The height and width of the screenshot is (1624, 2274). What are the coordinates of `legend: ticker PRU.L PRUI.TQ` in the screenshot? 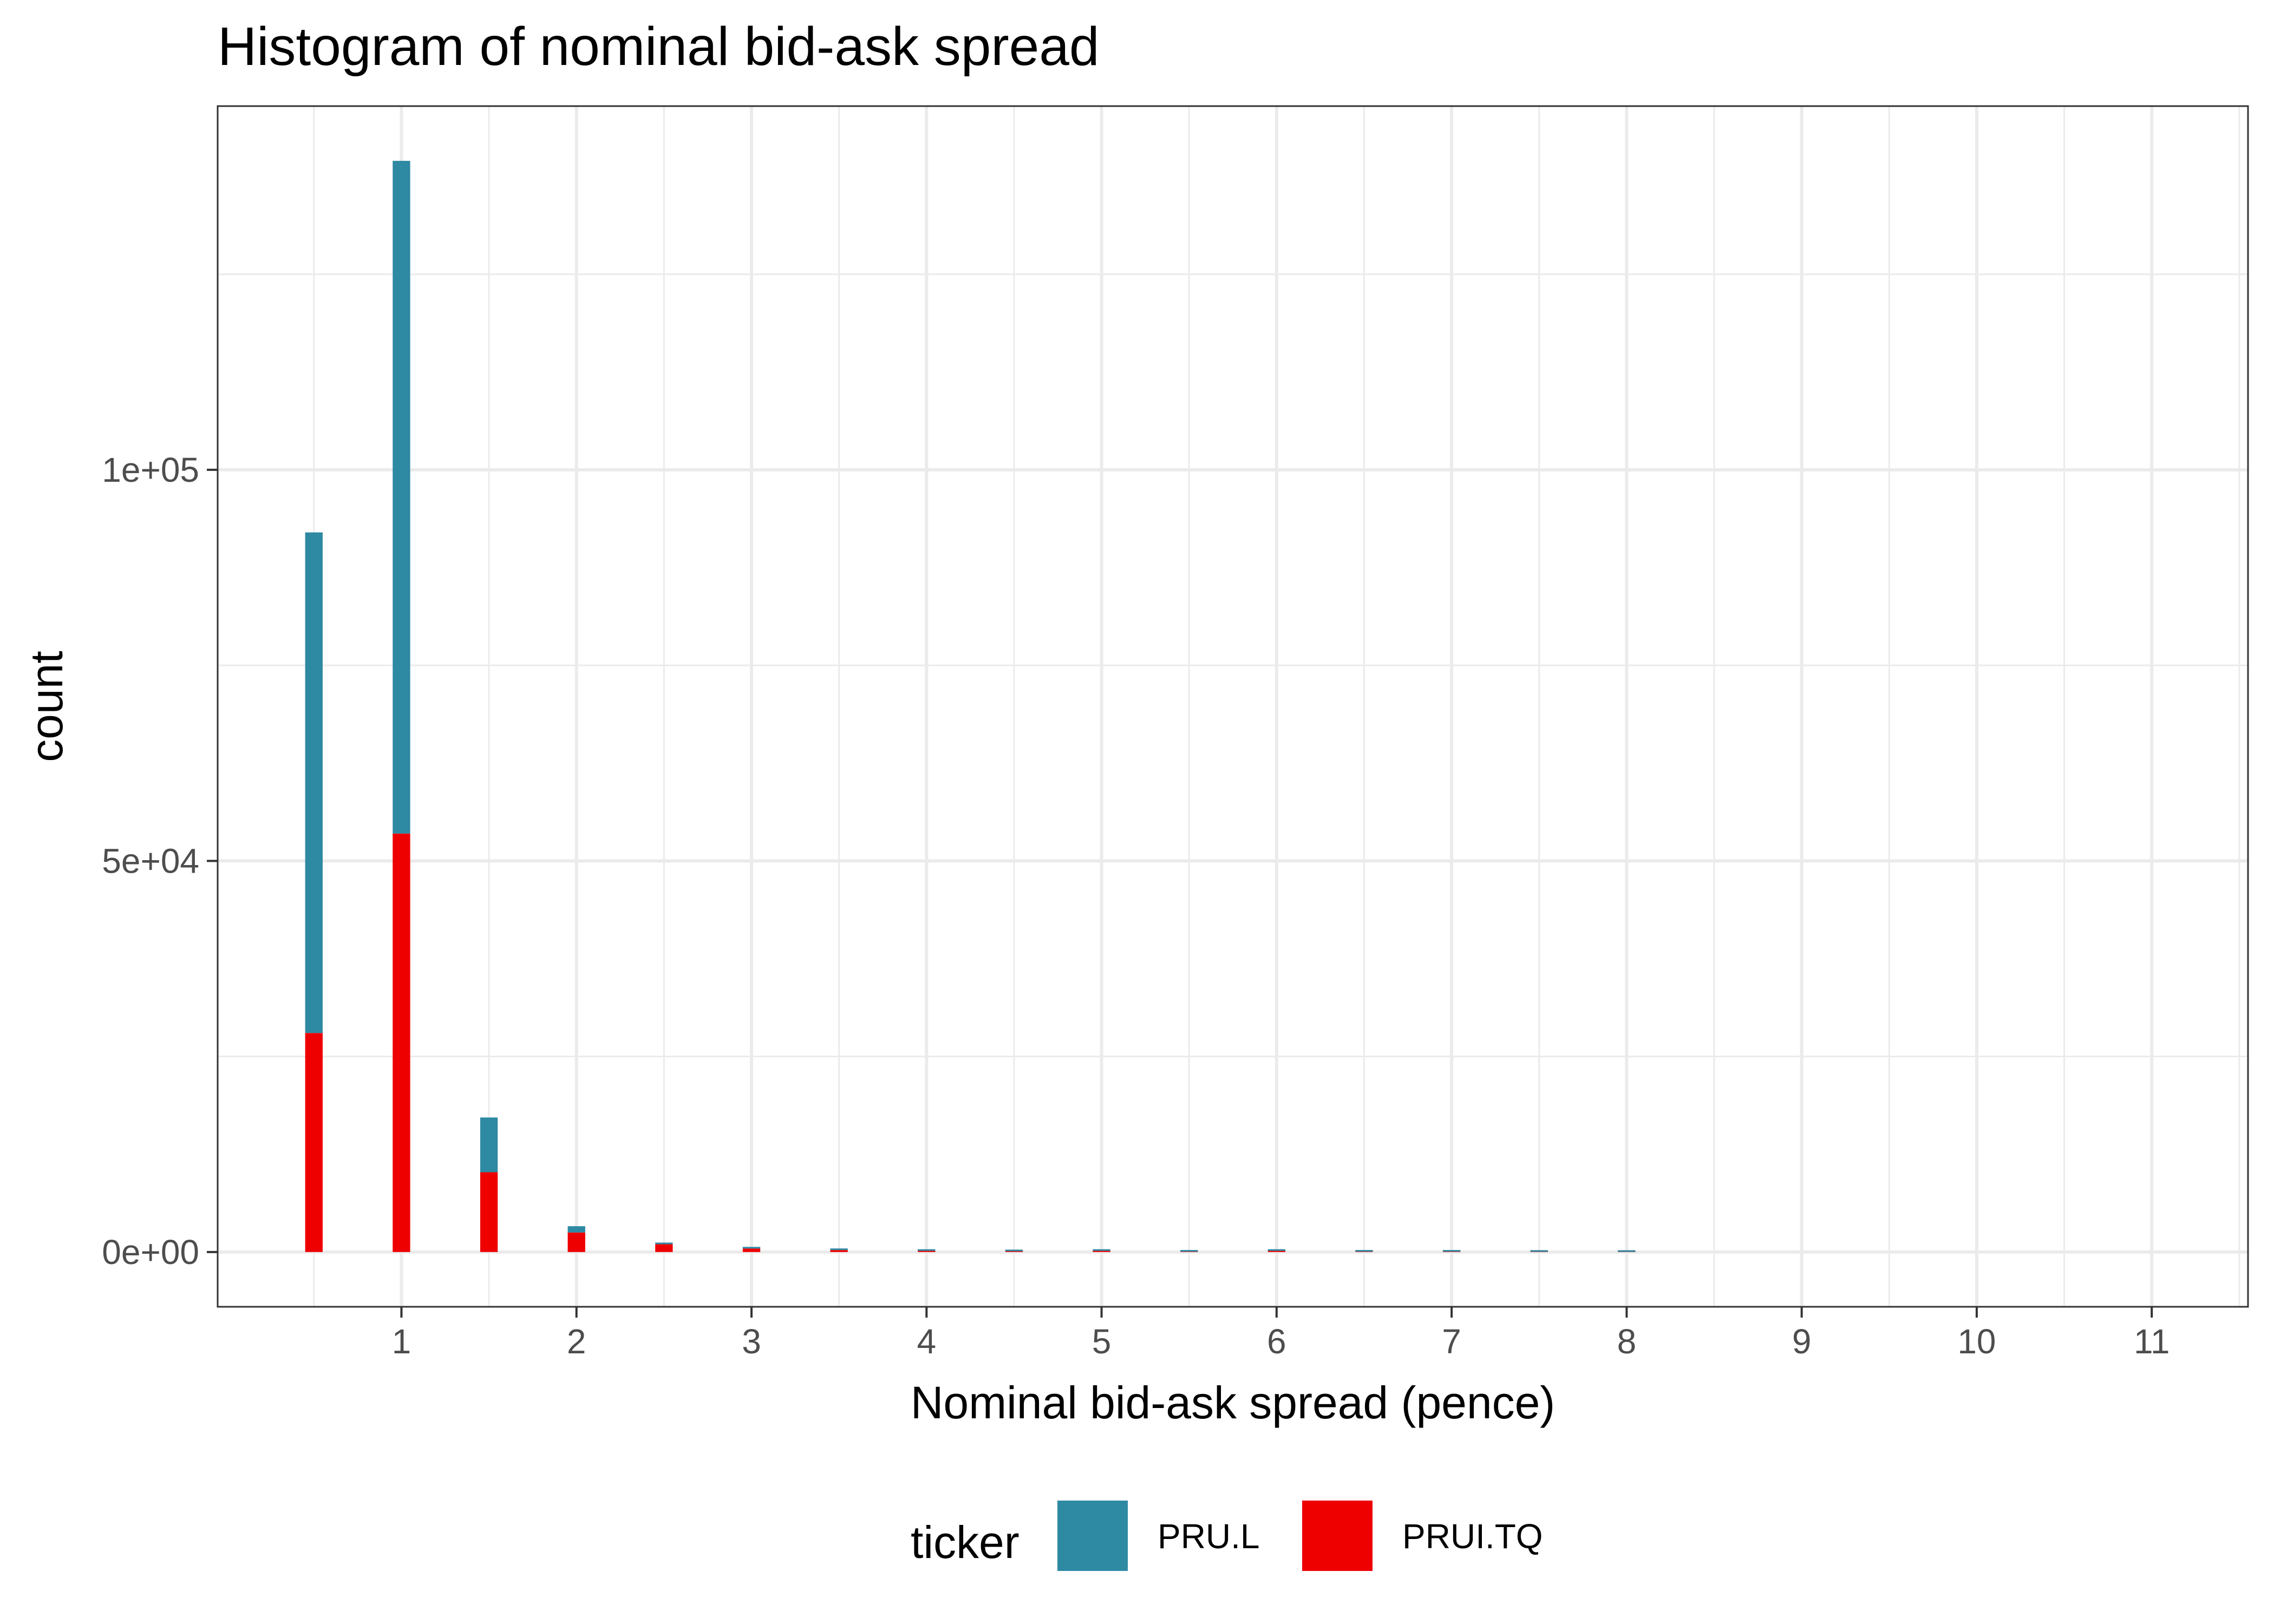 It's located at (1227, 1536).